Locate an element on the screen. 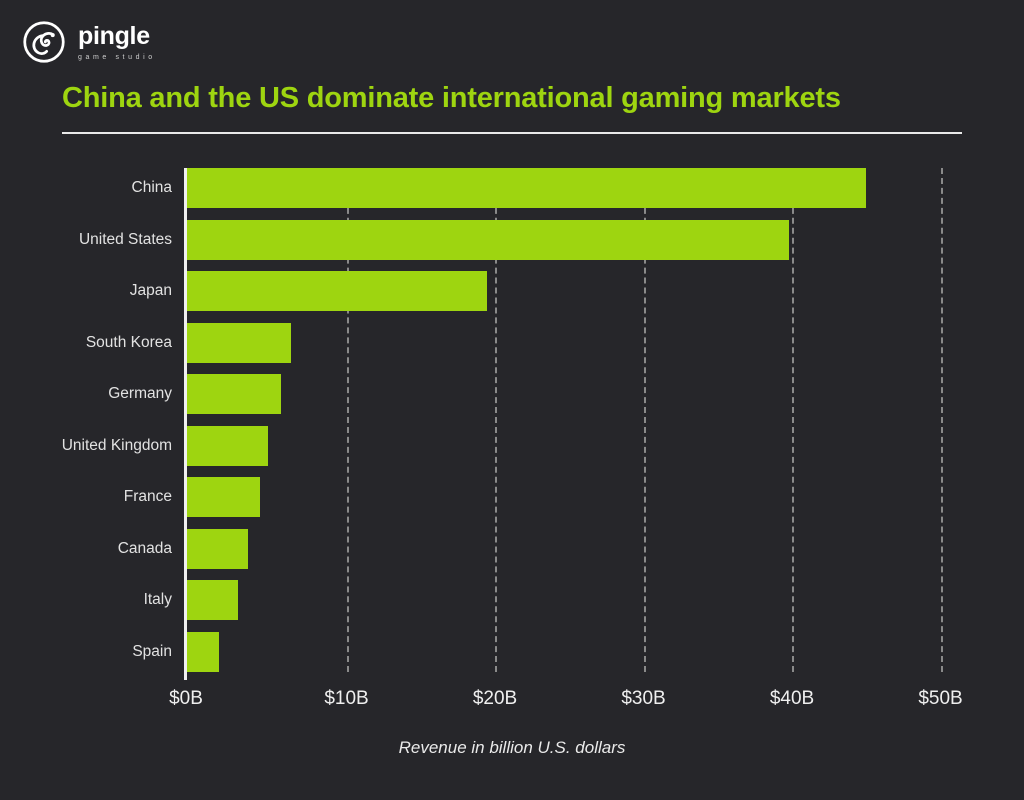  category-label-united-kingdom: United Kingdom is located at coordinates (116, 445).